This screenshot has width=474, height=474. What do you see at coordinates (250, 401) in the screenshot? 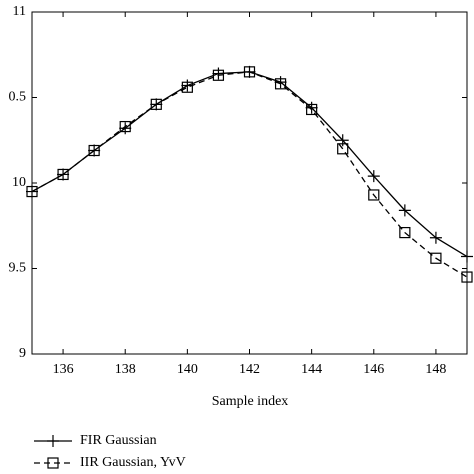
I see `x-axis-label: Sample index` at bounding box center [250, 401].